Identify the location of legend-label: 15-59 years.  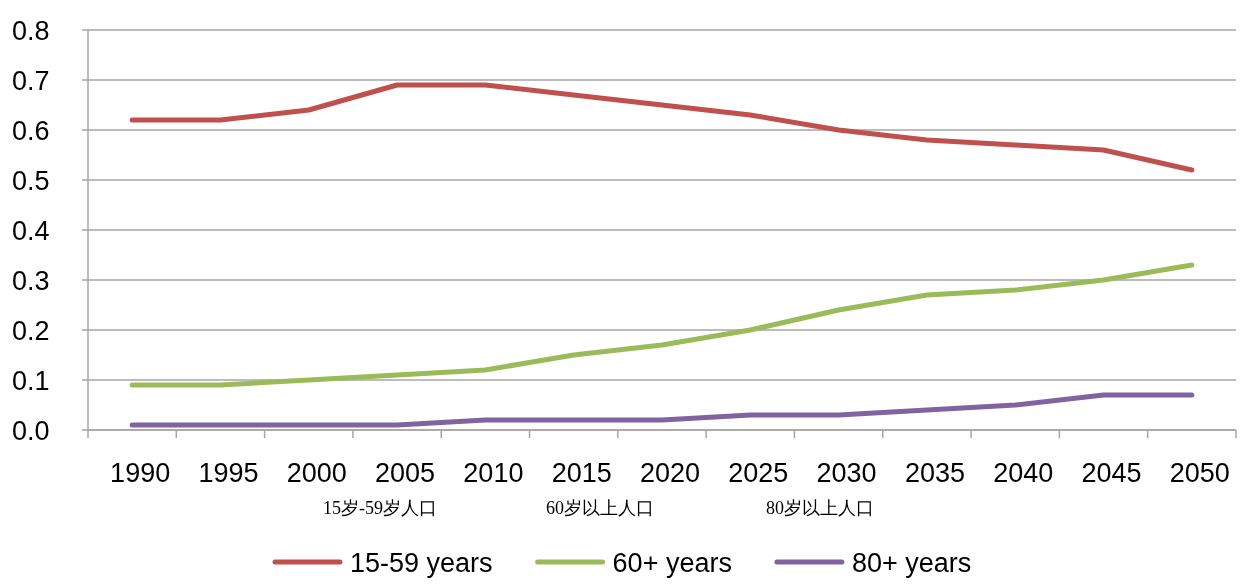
(421, 563).